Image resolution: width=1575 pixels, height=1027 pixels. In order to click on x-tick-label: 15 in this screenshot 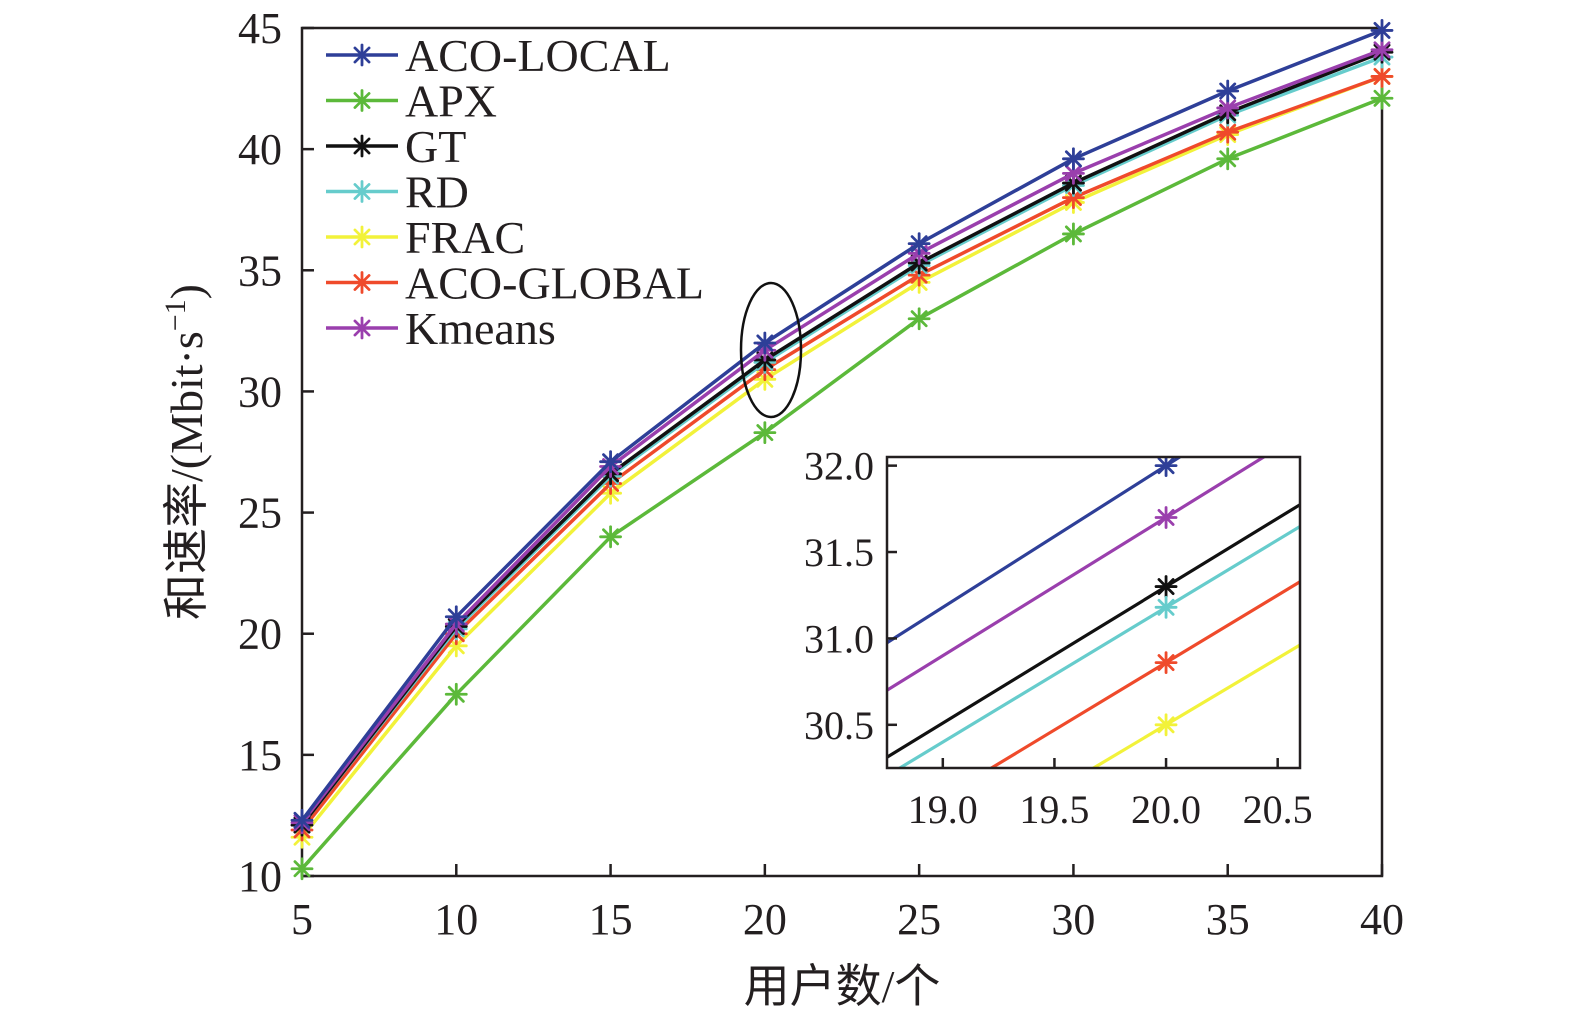, I will do `click(611, 919)`.